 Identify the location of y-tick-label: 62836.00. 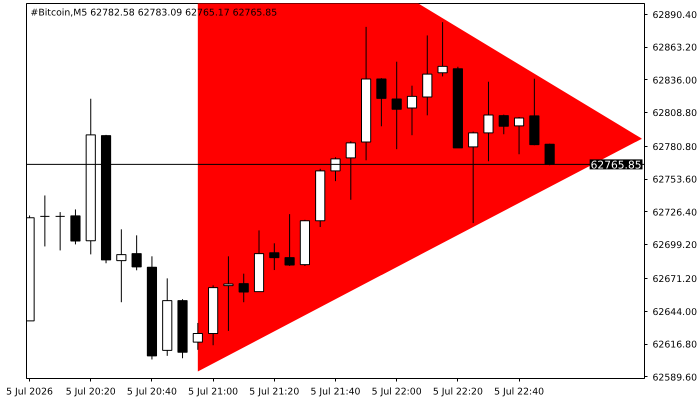
(675, 80).